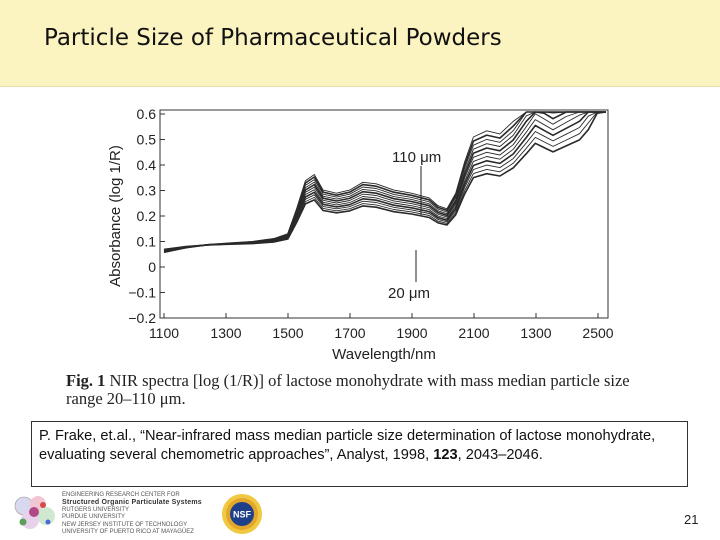 This screenshot has height=540, width=720. Describe the element at coordinates (121, 495) in the screenshot. I see `org-line-1: ENGINEERING RESEARCH CENTER FOR` at that location.